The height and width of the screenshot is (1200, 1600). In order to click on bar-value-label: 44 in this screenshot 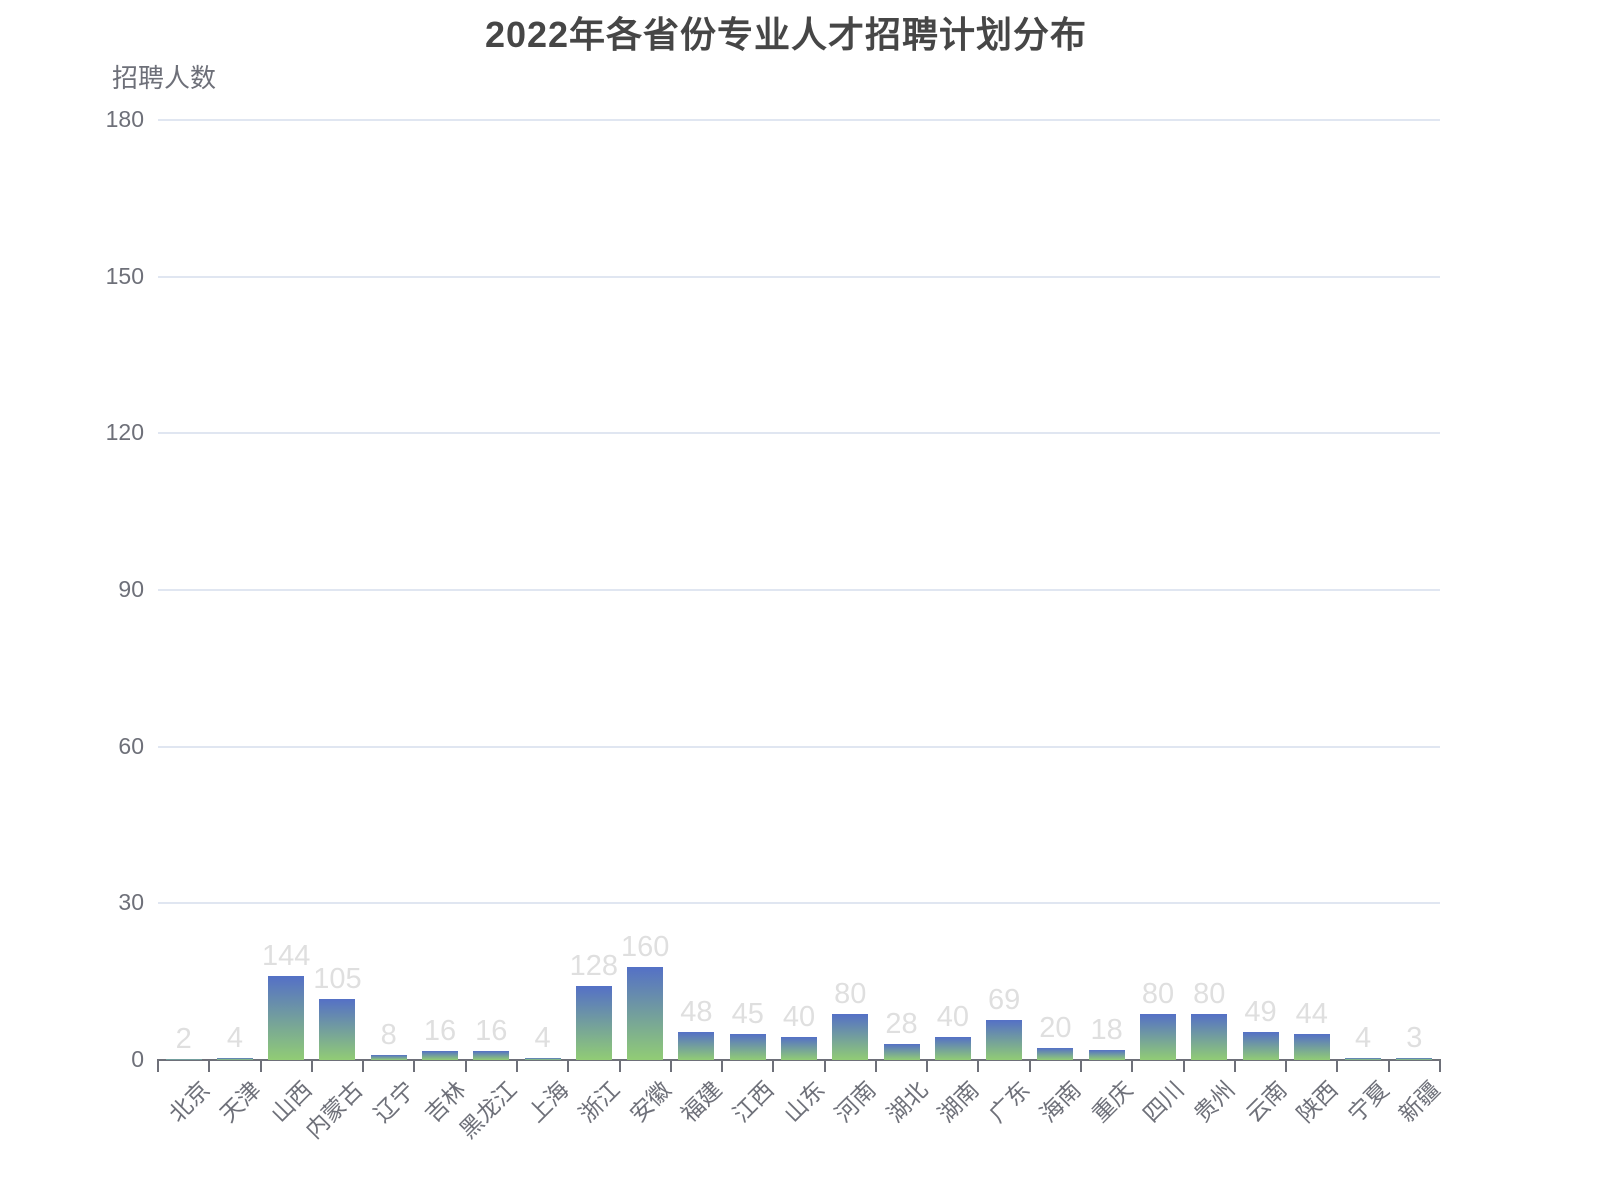, I will do `click(1311, 1014)`.